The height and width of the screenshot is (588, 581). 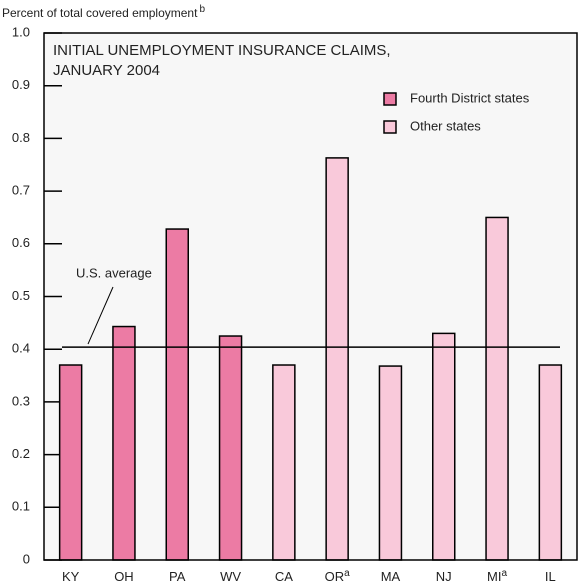 I want to click on x-tick-label-text: CA, so click(x=284, y=576).